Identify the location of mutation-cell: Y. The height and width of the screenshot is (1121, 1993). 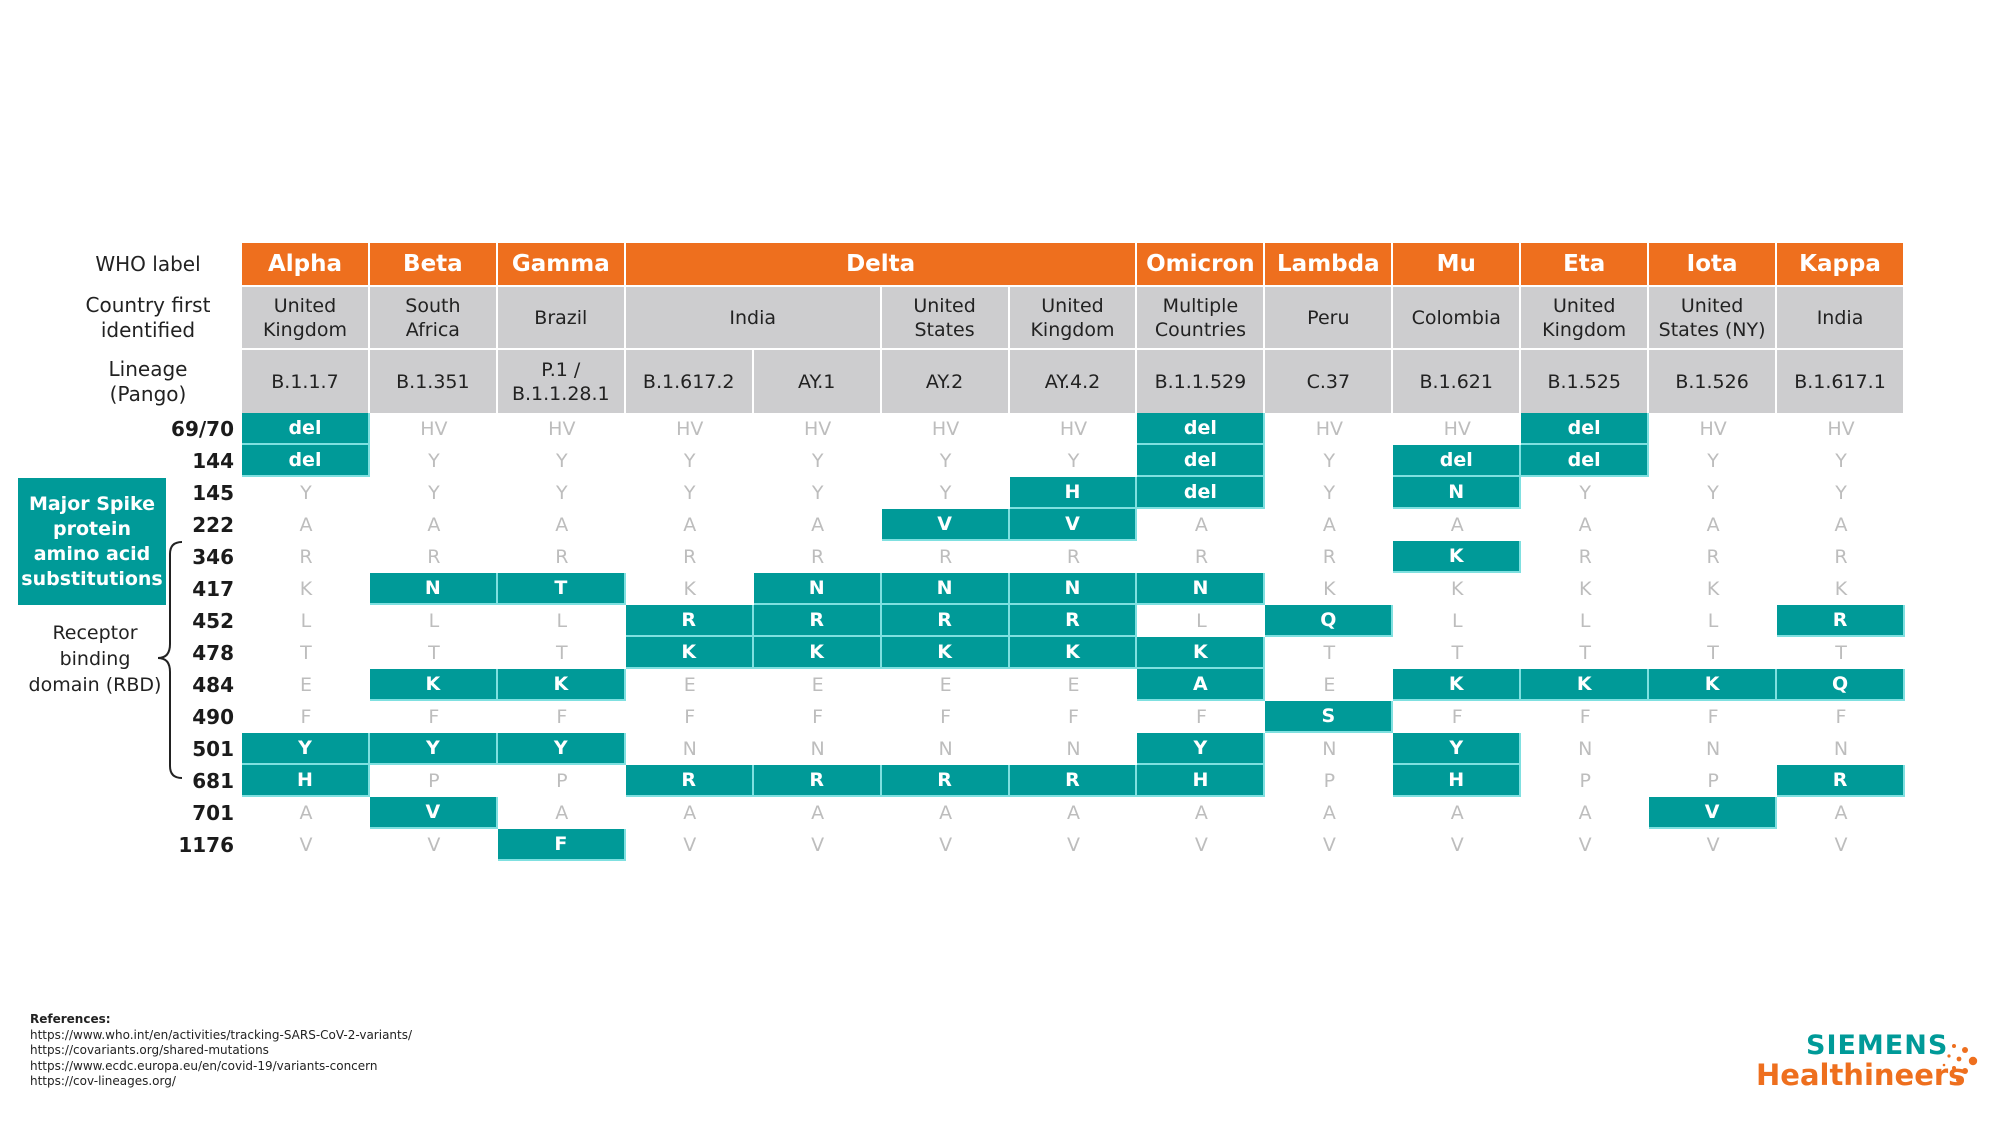
(561, 749).